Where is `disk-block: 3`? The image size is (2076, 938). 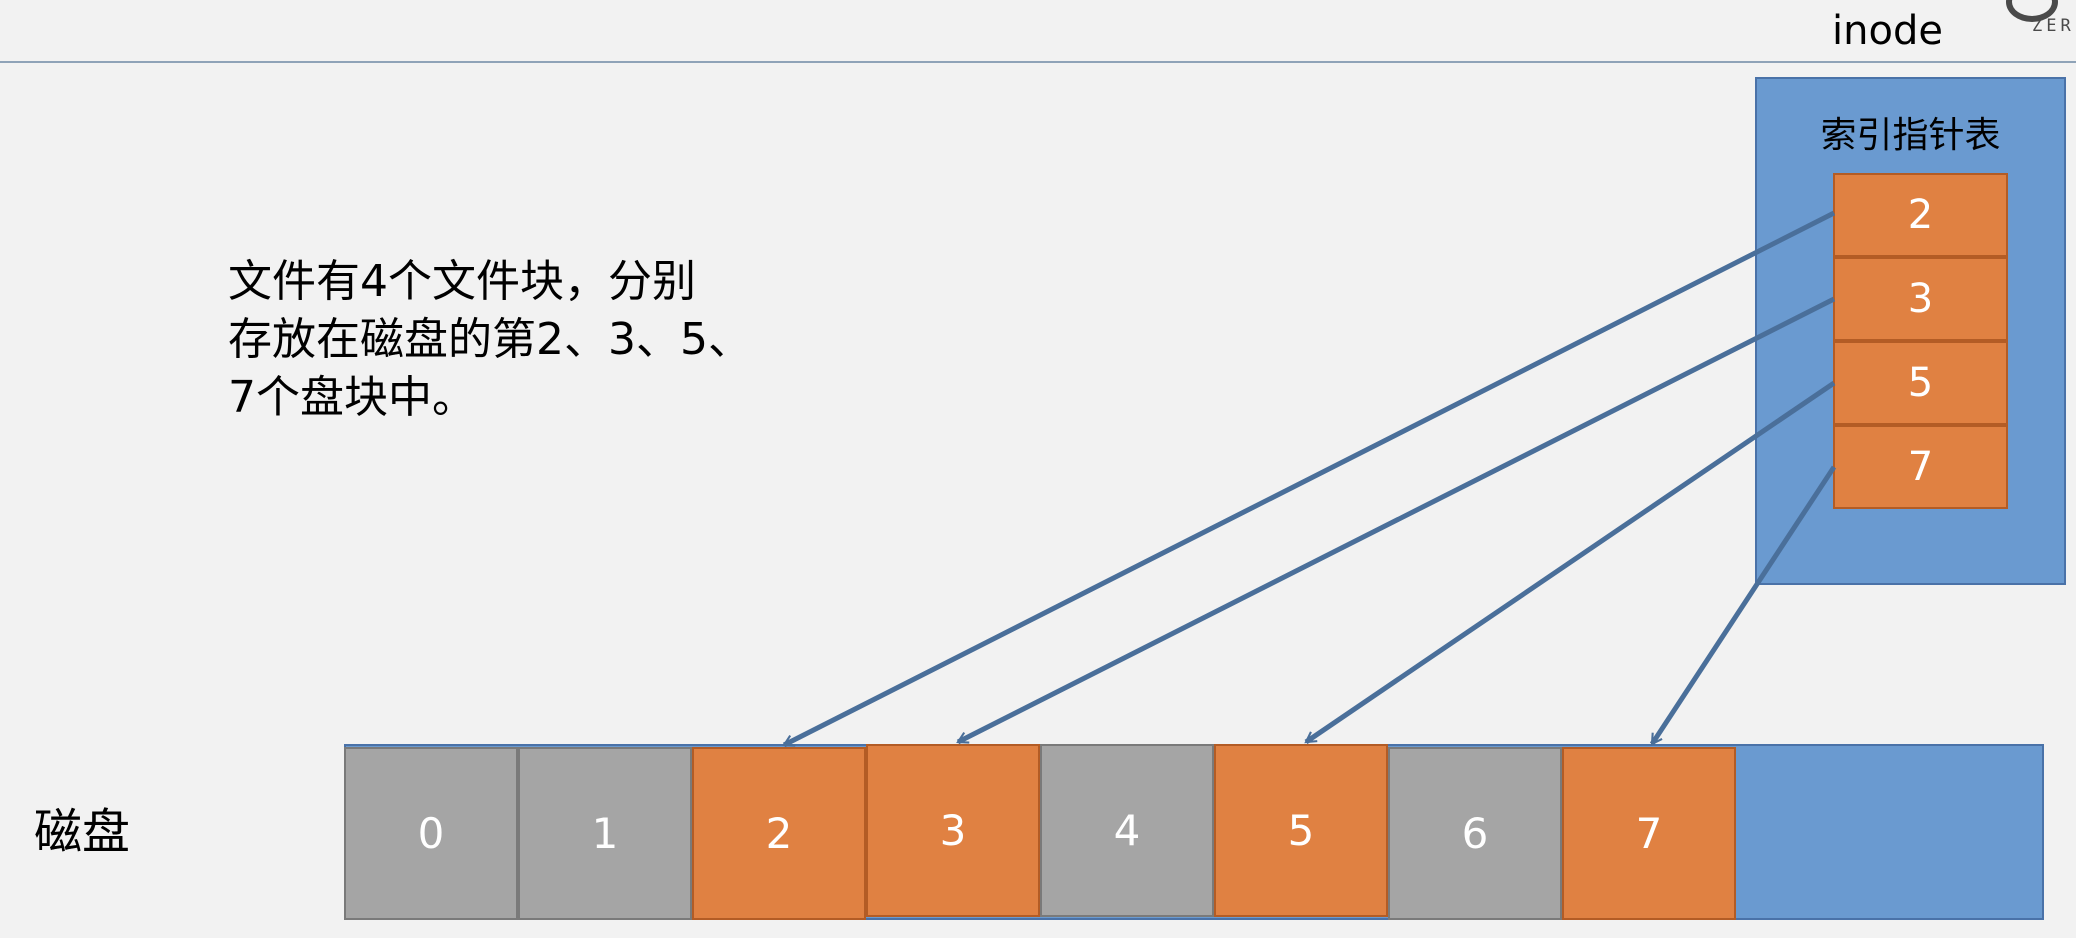 disk-block: 3 is located at coordinates (953, 830).